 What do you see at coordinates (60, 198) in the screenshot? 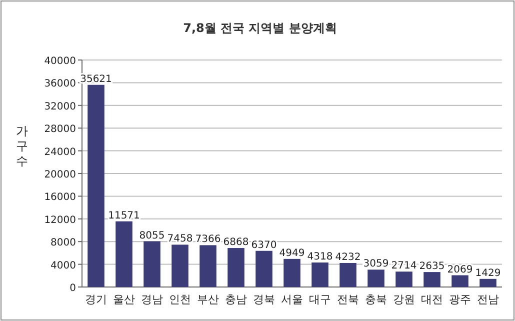
I see `y-tick-label: 16000` at bounding box center [60, 198].